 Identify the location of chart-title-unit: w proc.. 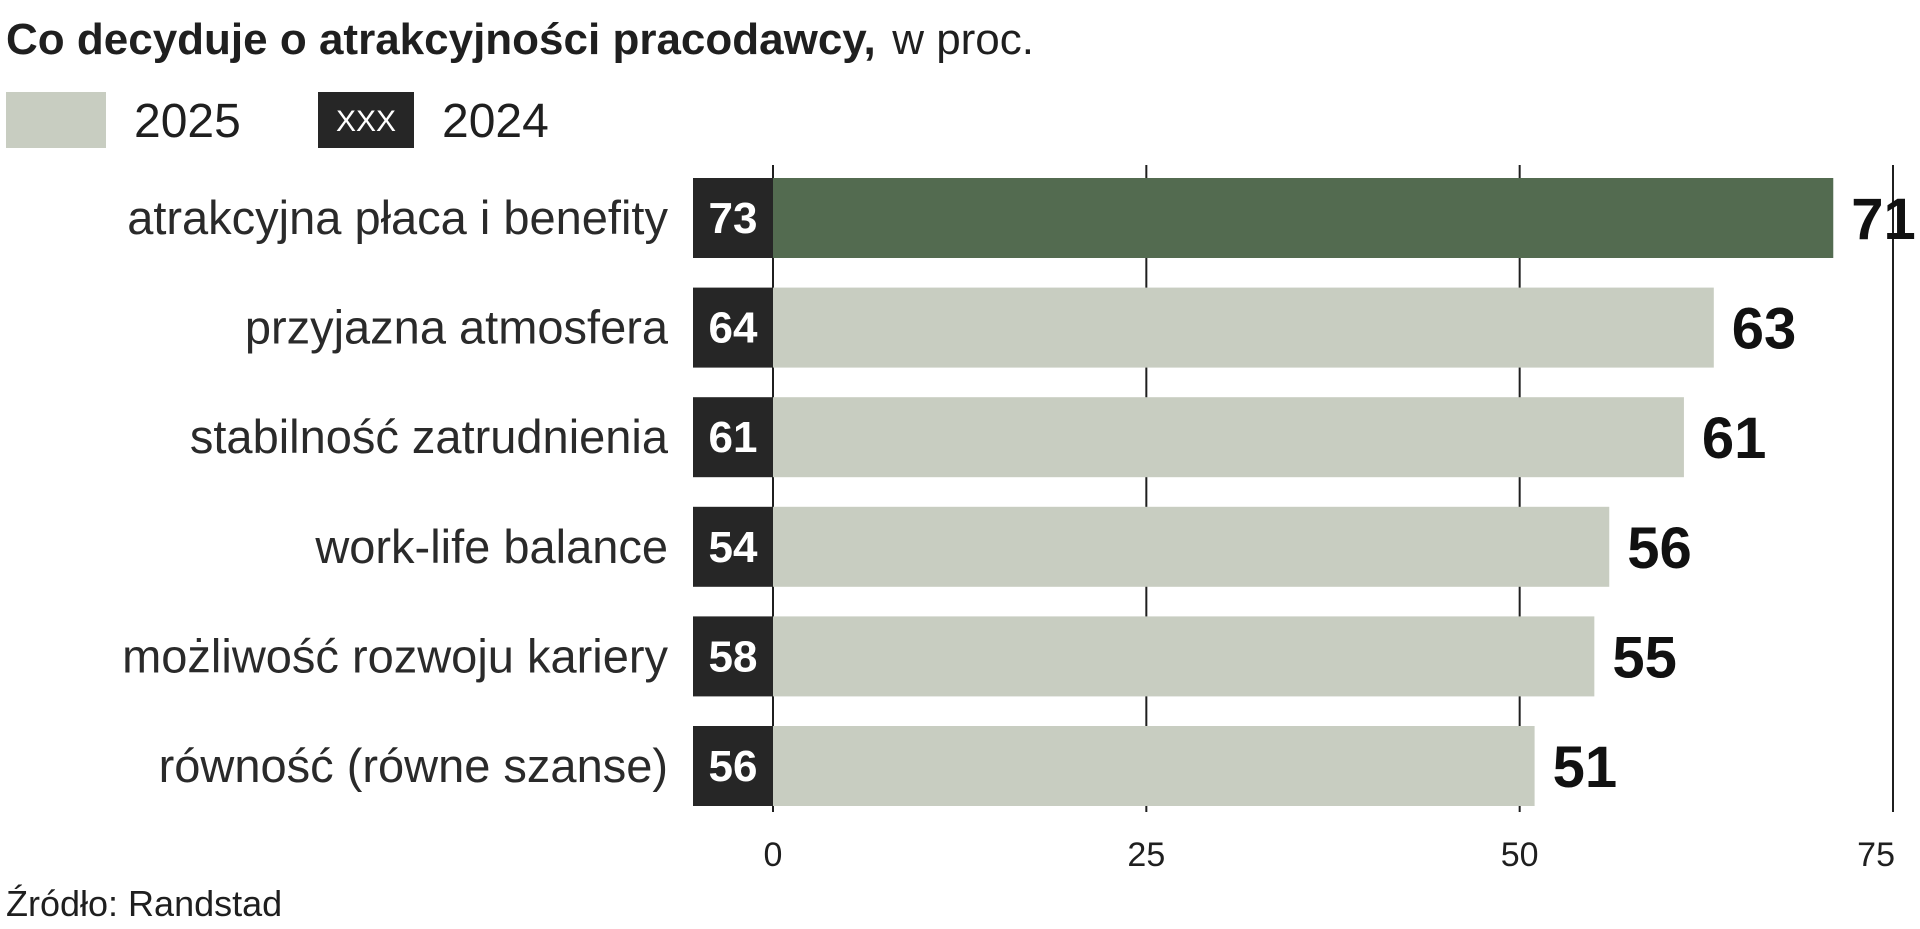
(962, 39).